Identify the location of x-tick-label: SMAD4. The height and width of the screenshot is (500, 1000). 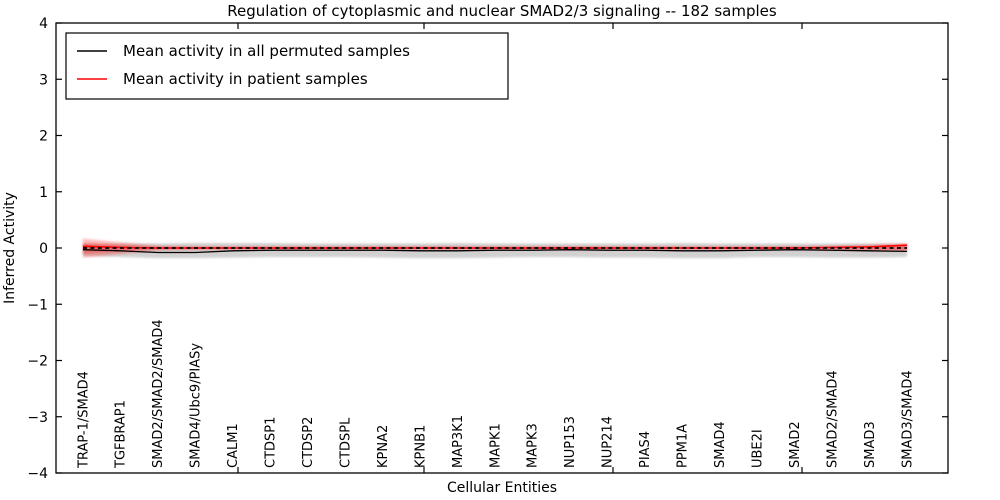
(720, 444).